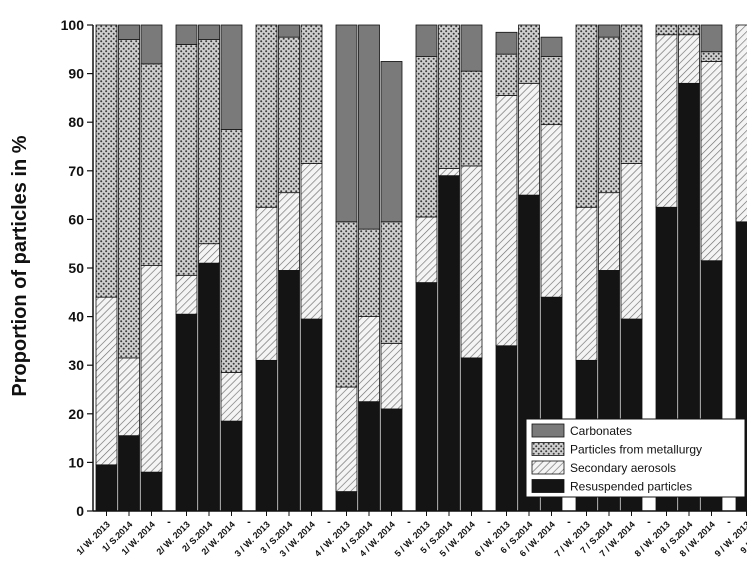 The height and width of the screenshot is (582, 747). I want to click on y-tick-label: 90, so click(76, 74).